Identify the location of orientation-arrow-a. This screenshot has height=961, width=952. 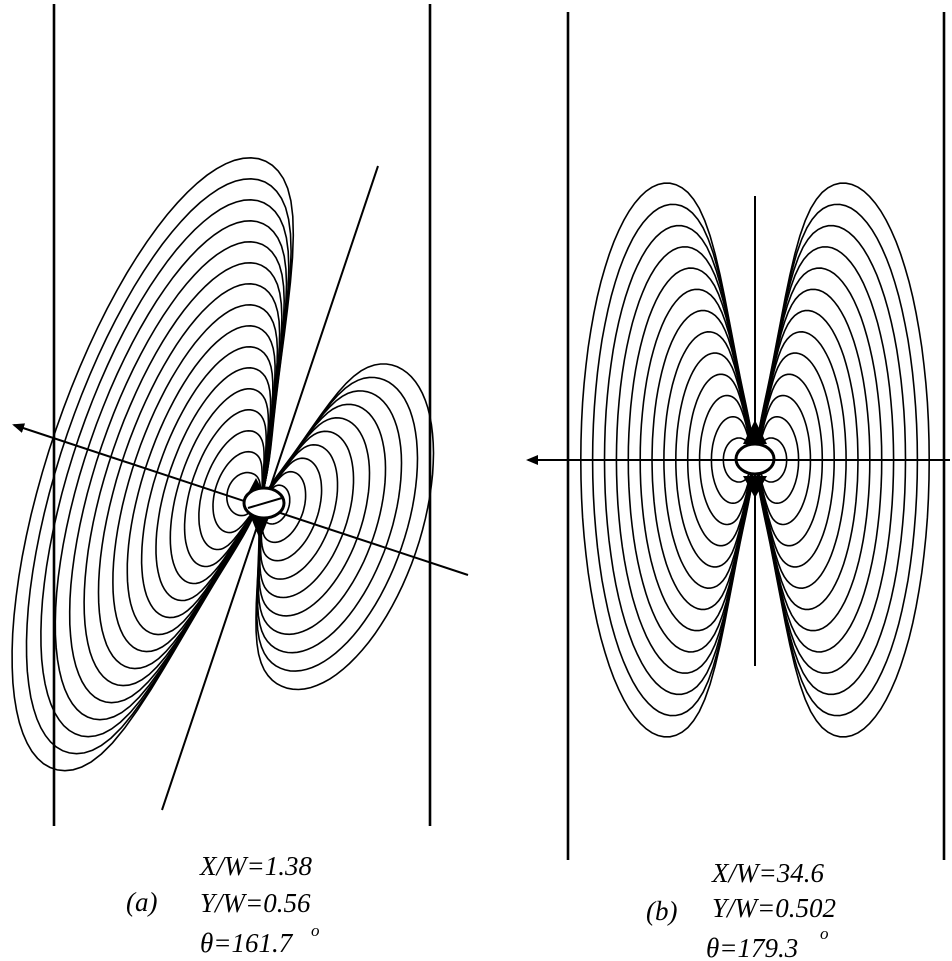
(240, 499).